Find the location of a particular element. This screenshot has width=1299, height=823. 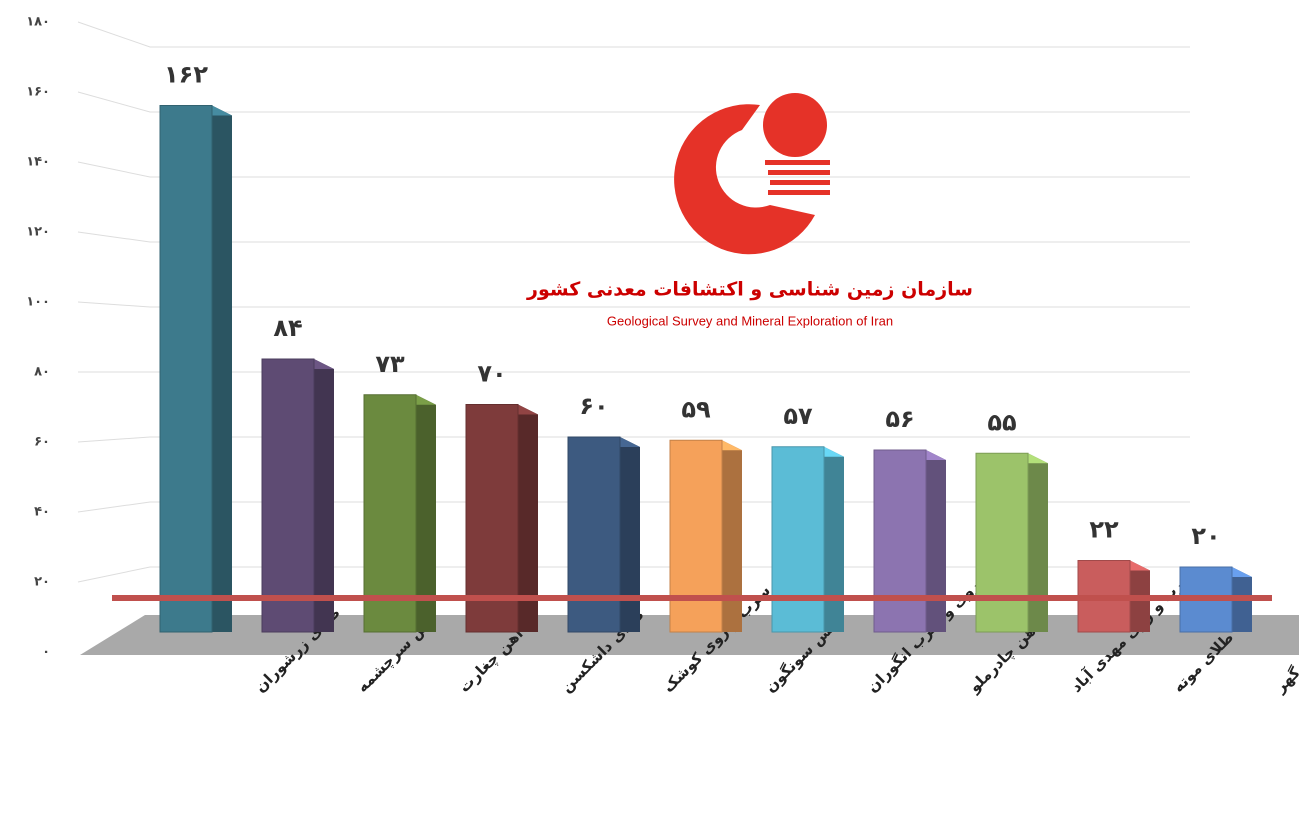

value-label: ۵۵ is located at coordinates (1001, 422).